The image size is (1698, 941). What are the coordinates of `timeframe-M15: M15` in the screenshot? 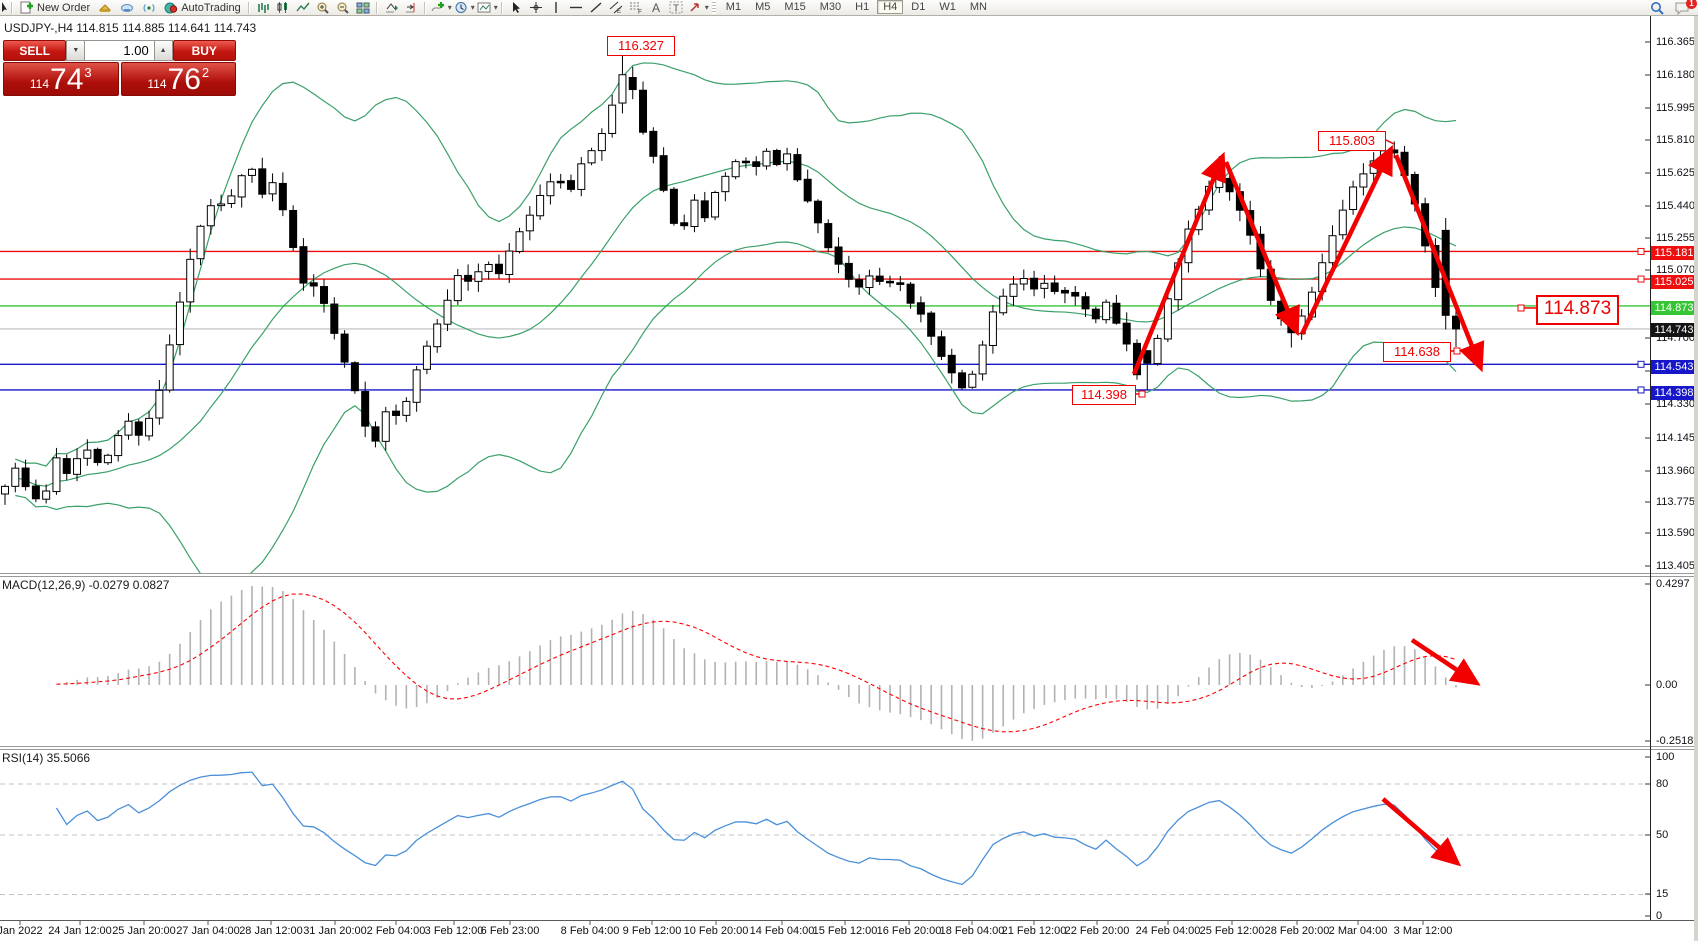 It's located at (795, 7).